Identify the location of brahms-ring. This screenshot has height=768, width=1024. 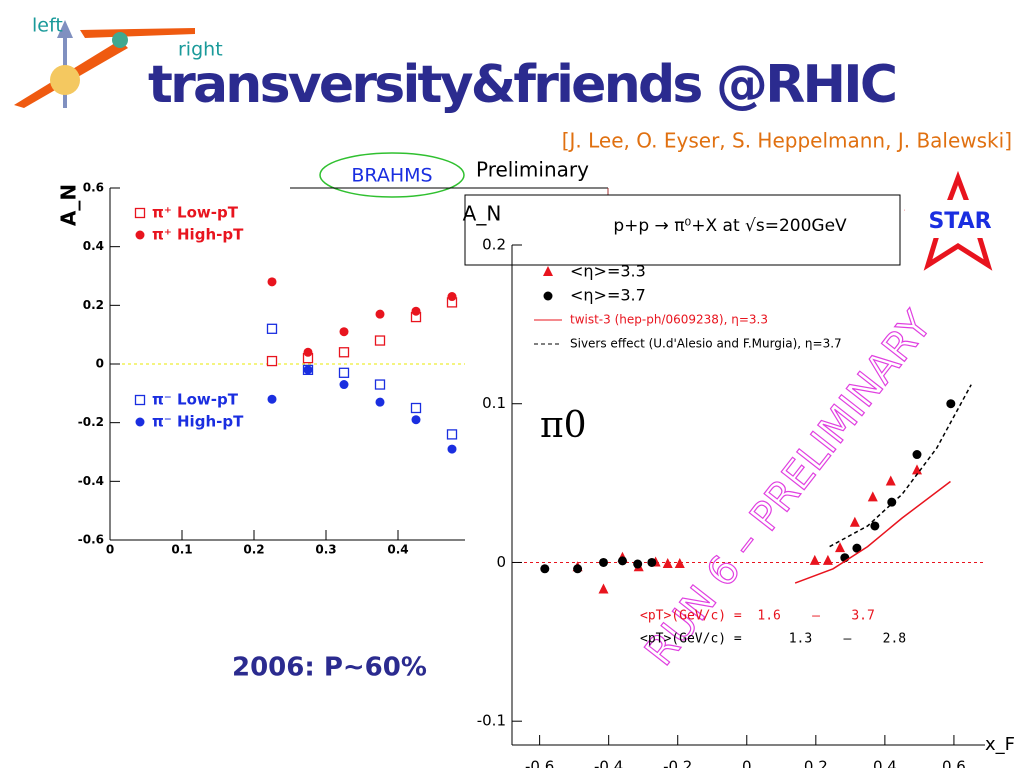
(392, 175).